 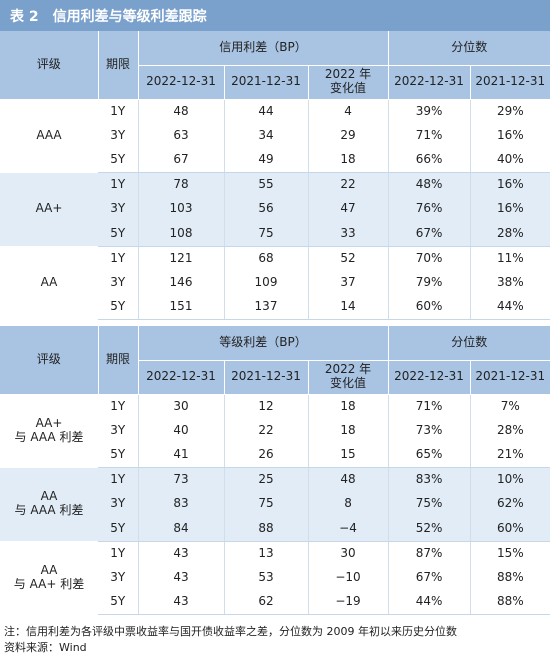 I want to click on table-row: 3Y 103 56 47 76% 16%, so click(x=275, y=209).